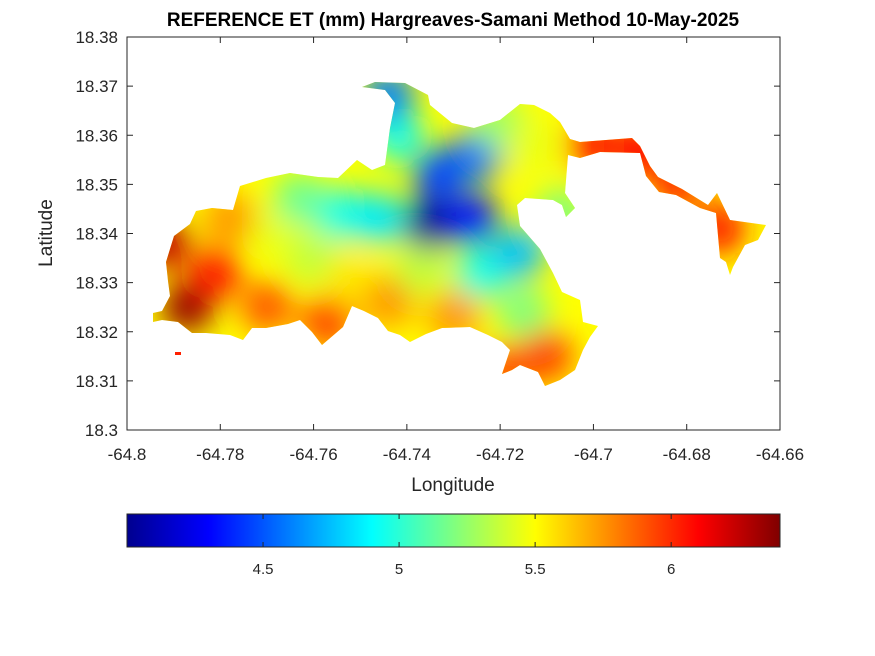 Image resolution: width=875 pixels, height=656 pixels. Describe the element at coordinates (101, 430) in the screenshot. I see `y-tick-label: 18.3` at that location.